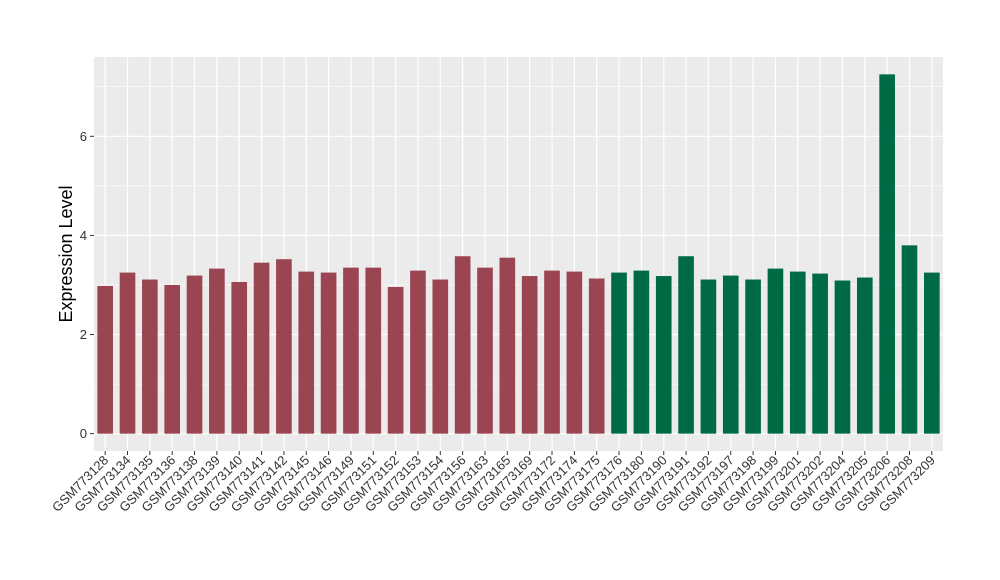 The height and width of the screenshot is (580, 1000). What do you see at coordinates (284, 346) in the screenshot?
I see `bar-GSM773142` at bounding box center [284, 346].